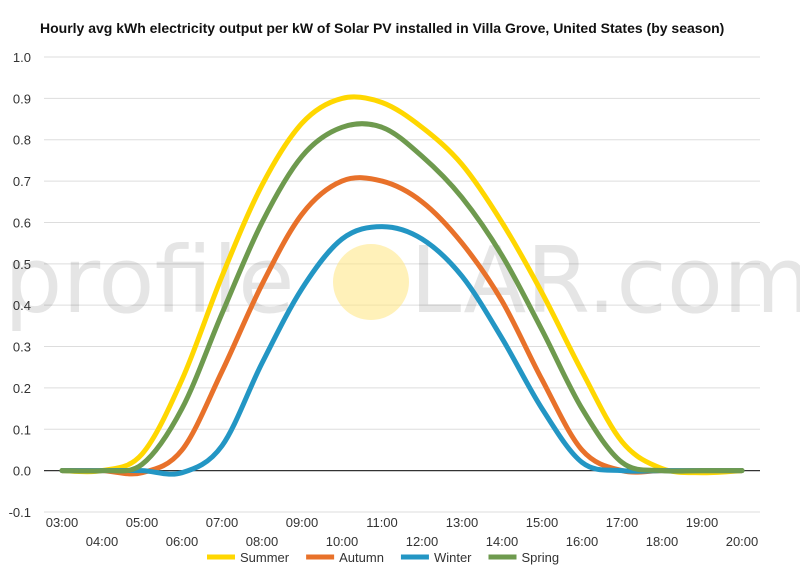 This screenshot has width=800, height=570. I want to click on y-tick-label: 0.1, so click(22, 429).